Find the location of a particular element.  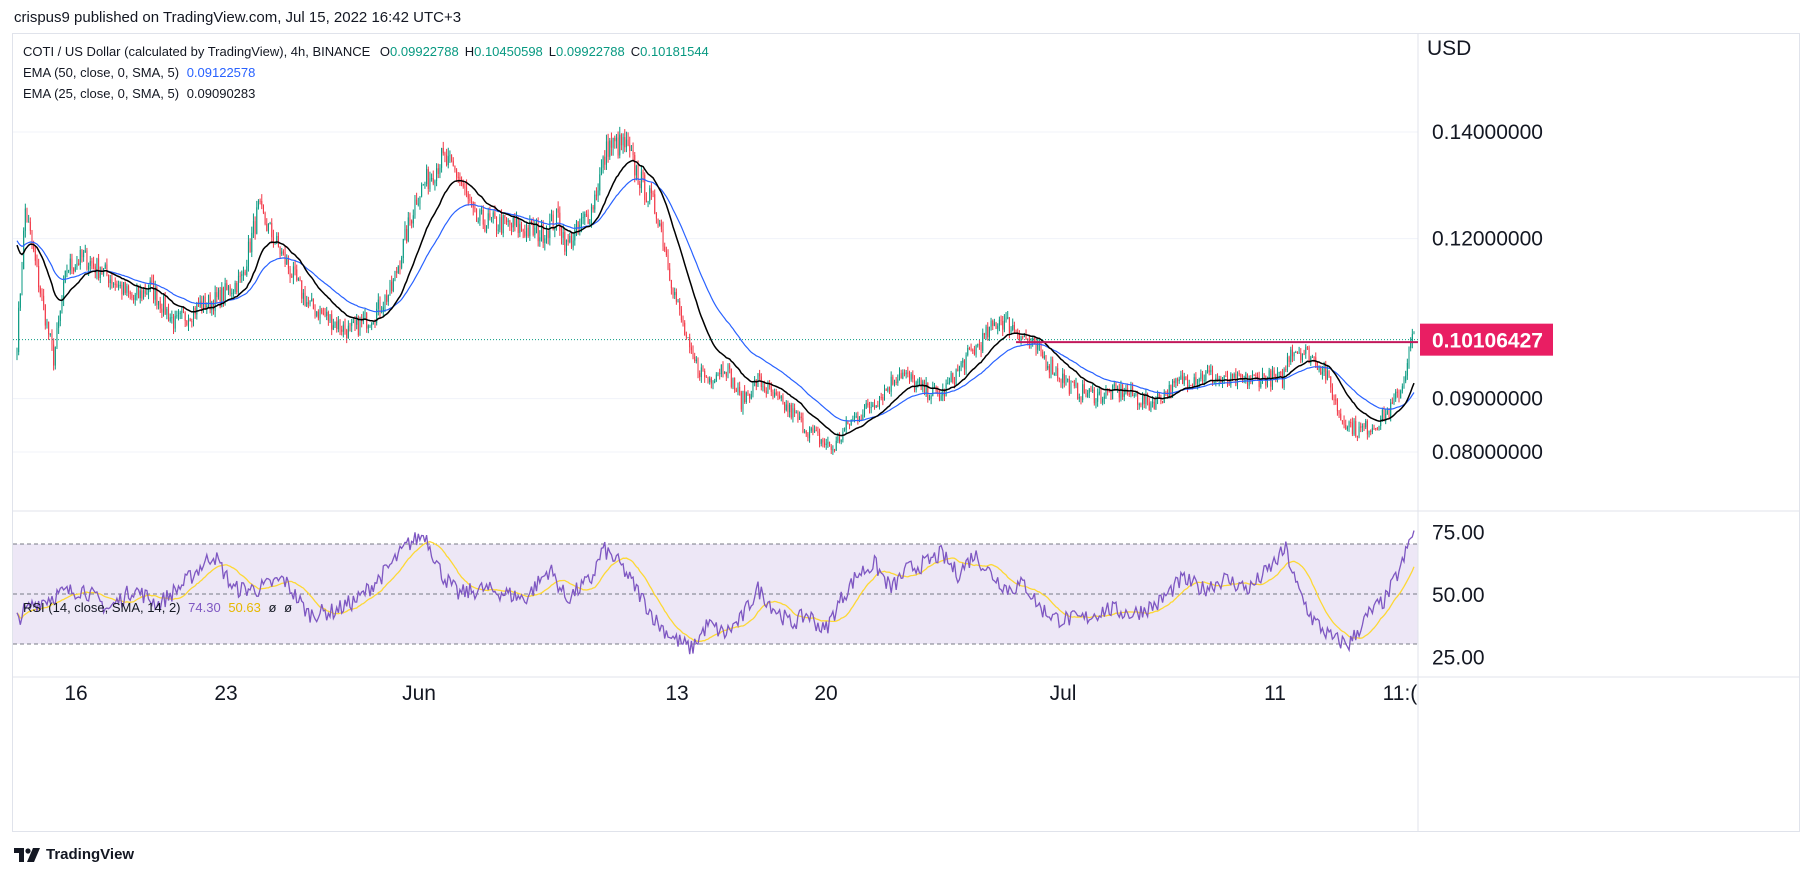

price-tick-label: 0.12000000 is located at coordinates (1487, 239).